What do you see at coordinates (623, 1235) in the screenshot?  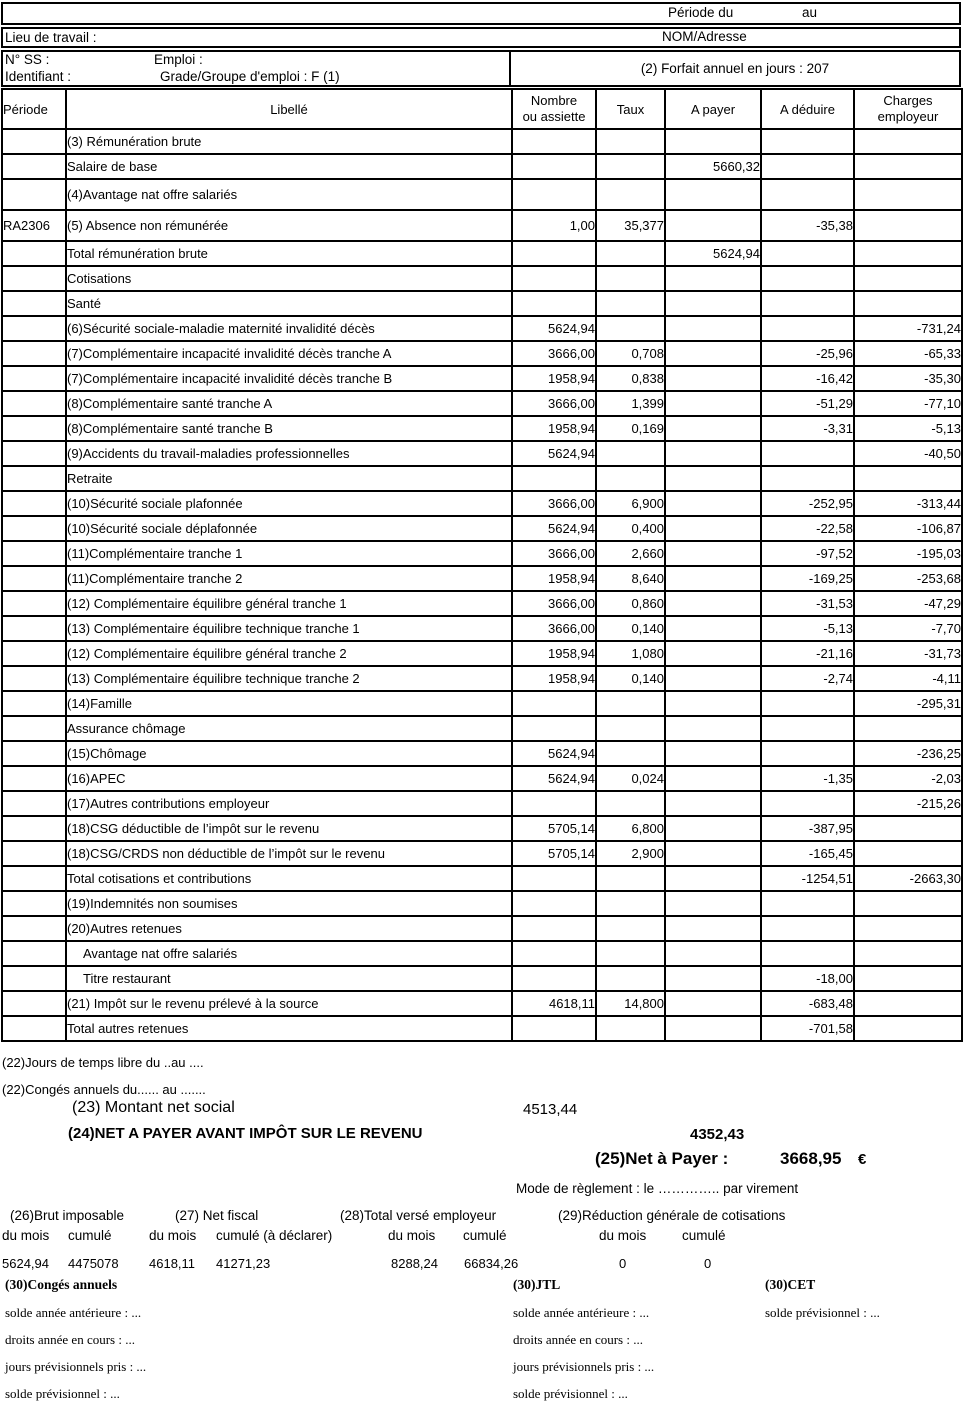 I see `summary-reduction-h1: du mois` at bounding box center [623, 1235].